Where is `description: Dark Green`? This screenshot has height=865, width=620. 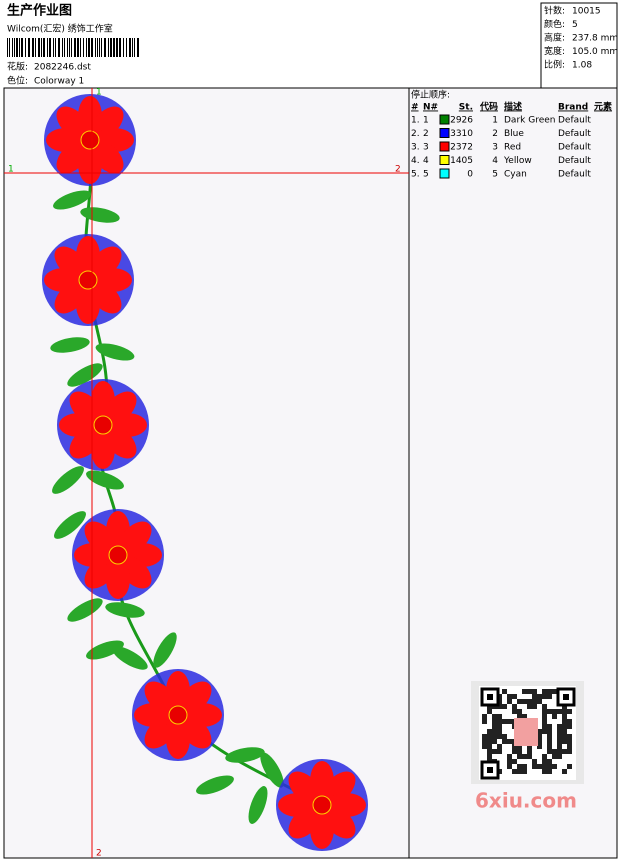
description: Dark Green is located at coordinates (529, 121).